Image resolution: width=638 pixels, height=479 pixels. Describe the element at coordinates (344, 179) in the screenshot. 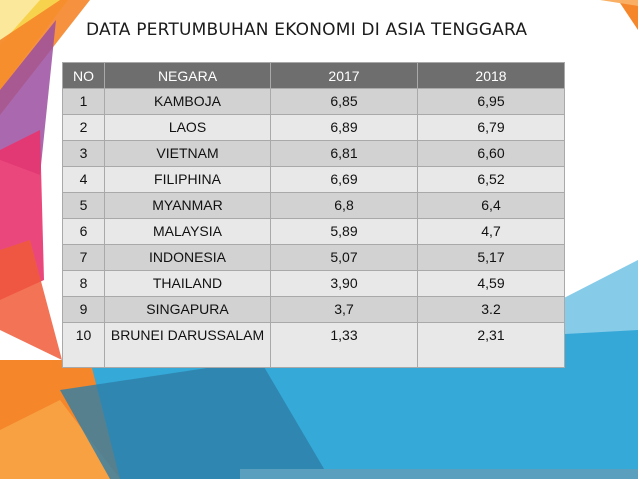

I see `cell-2017: 6,69` at that location.